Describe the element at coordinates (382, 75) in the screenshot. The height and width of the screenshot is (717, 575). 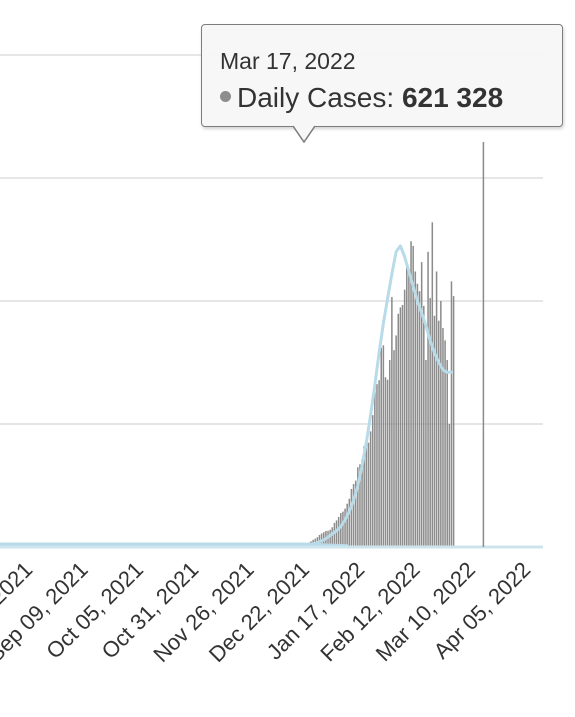
I see `data-tooltip: Mar 17, 2022 Daily Cases: 621 328` at that location.